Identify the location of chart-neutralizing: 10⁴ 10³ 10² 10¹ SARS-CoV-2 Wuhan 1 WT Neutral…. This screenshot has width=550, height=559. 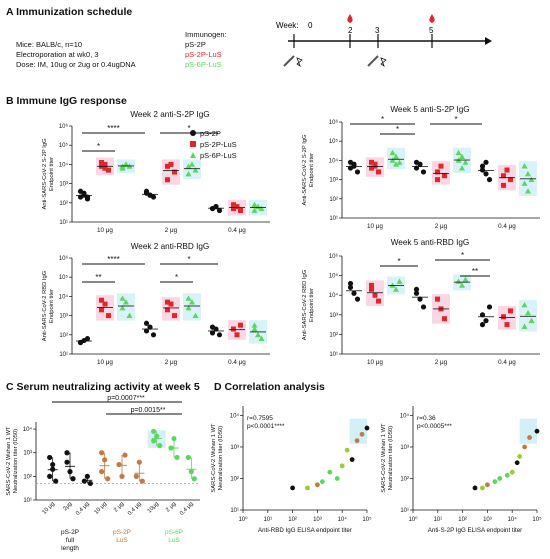
(103, 473).